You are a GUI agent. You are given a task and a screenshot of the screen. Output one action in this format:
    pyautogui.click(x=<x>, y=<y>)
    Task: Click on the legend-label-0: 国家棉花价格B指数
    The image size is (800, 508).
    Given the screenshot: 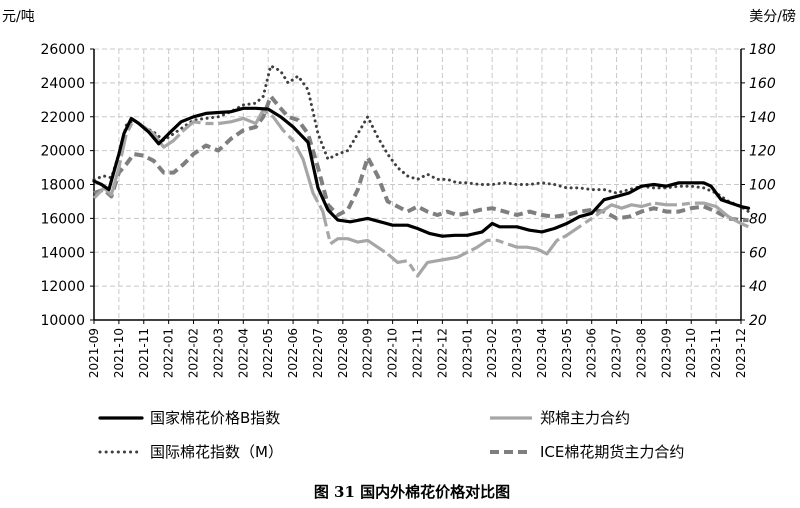 What is the action you would take?
    pyautogui.click(x=215, y=418)
    